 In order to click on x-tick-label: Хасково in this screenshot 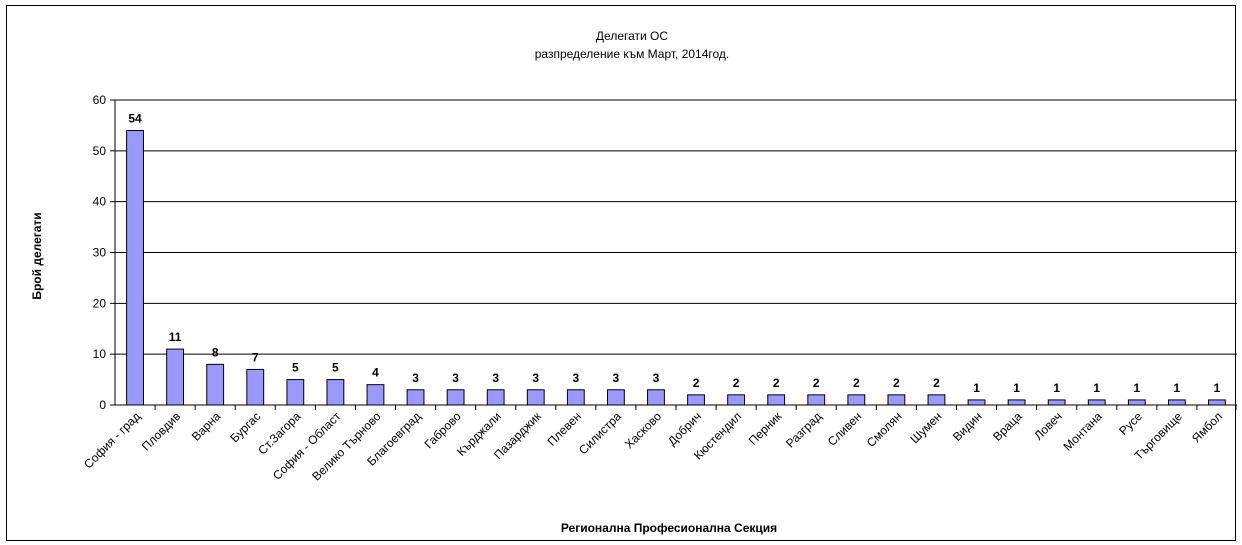, I will do `click(643, 430)`.